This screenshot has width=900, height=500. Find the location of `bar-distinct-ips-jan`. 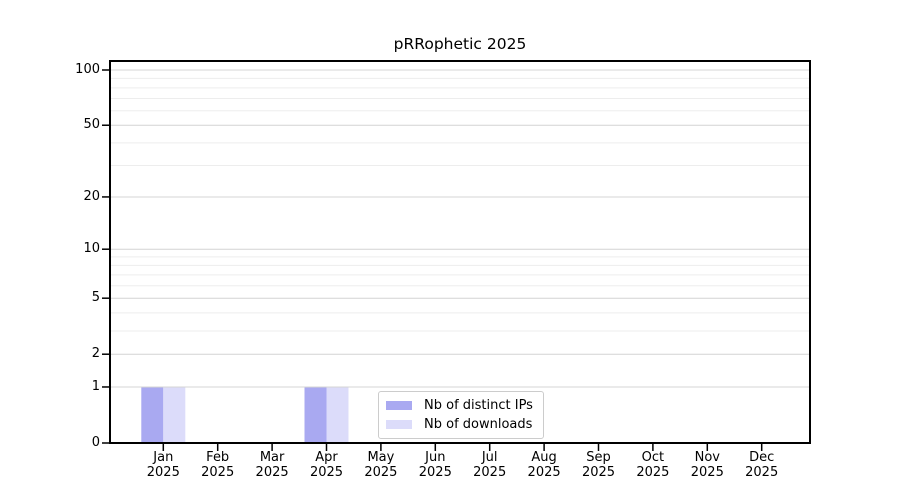

bar-distinct-ips-jan is located at coordinates (152, 414).